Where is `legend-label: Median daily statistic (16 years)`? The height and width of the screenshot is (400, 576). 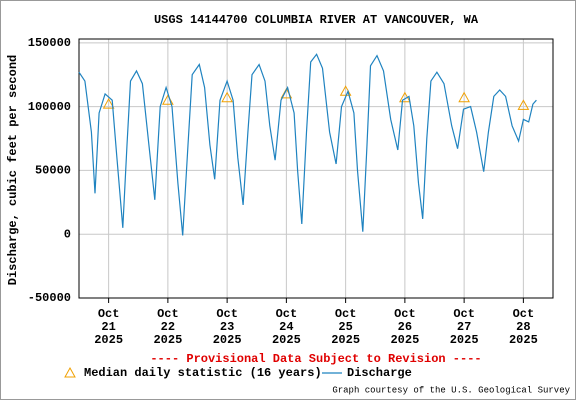
legend-label: Median daily statistic (16 years) is located at coordinates (203, 373).